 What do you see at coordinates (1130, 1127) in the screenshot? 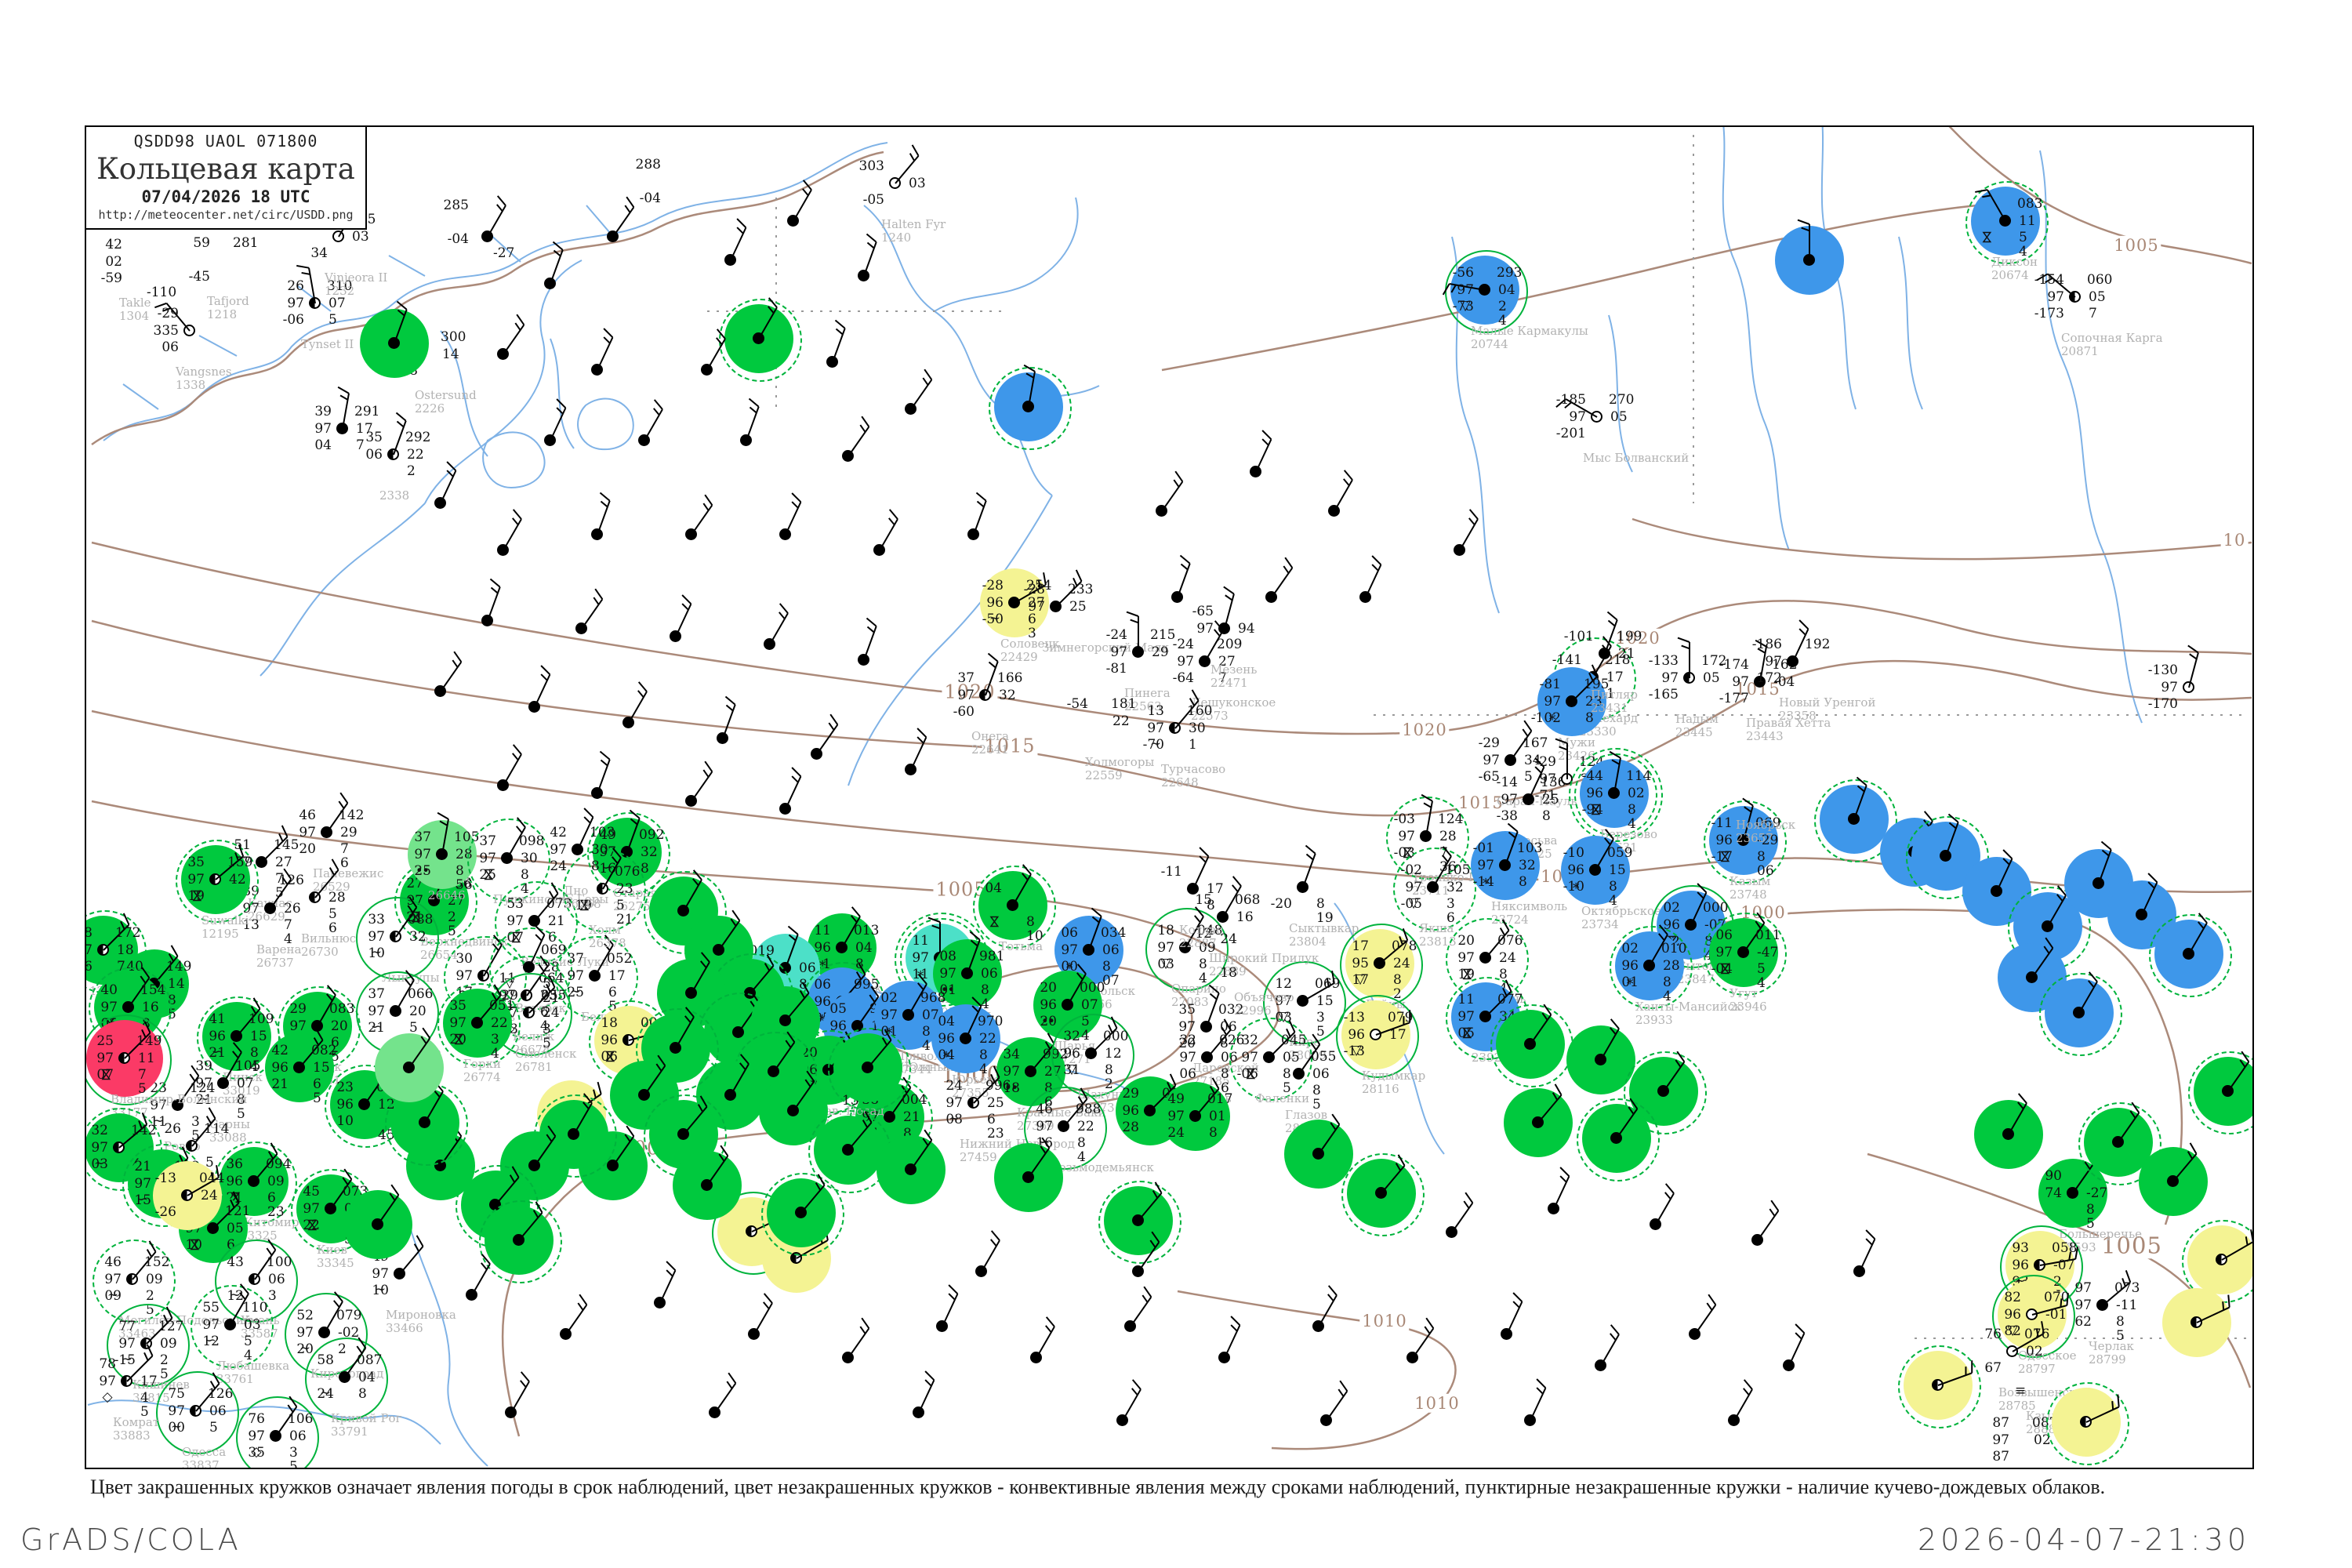
I see `station-value-bl: 28` at bounding box center [1130, 1127].